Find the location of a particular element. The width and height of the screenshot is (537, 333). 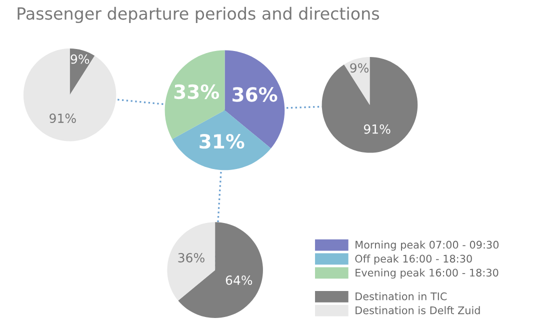

legend-label: Destination is Delft Zuid is located at coordinates (418, 310).